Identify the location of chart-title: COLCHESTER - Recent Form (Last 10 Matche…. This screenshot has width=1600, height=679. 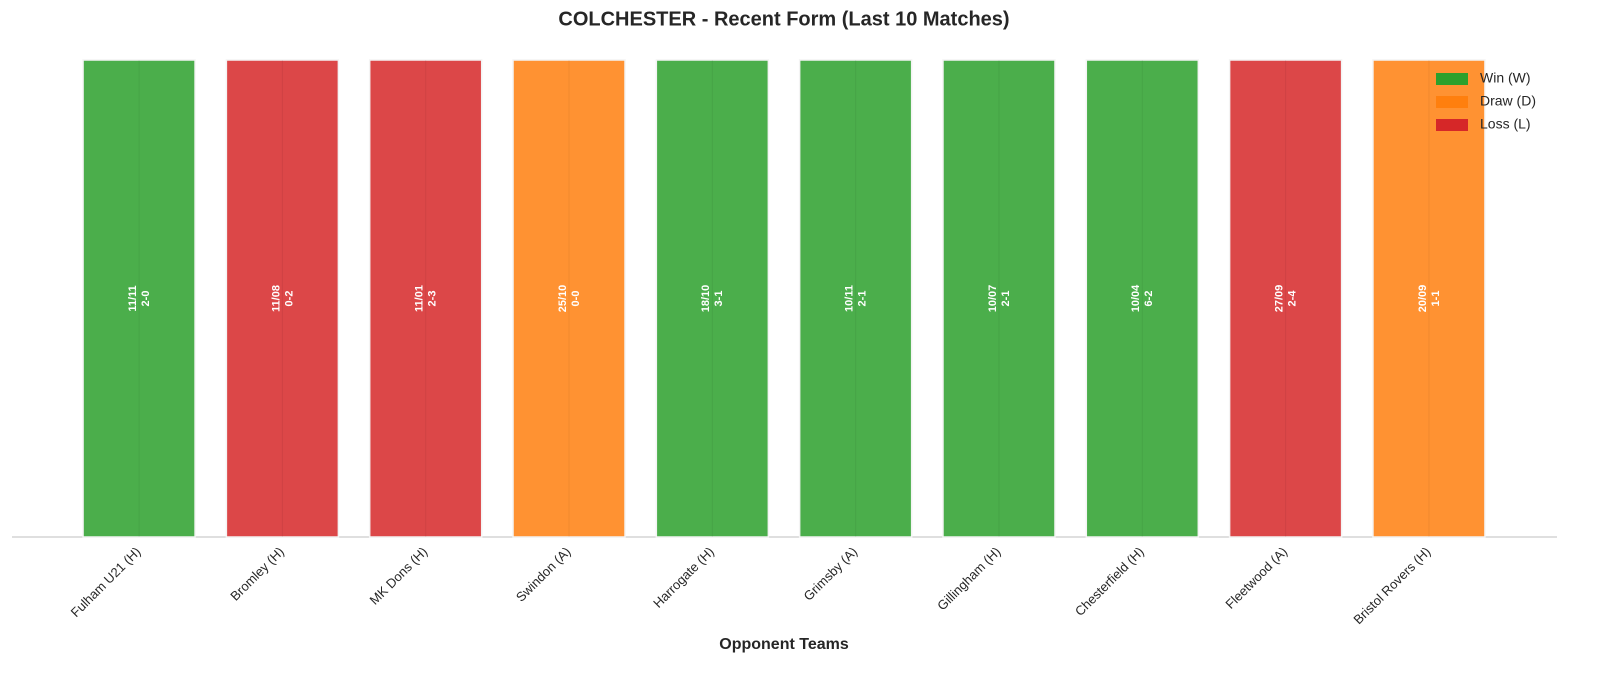
(783, 19).